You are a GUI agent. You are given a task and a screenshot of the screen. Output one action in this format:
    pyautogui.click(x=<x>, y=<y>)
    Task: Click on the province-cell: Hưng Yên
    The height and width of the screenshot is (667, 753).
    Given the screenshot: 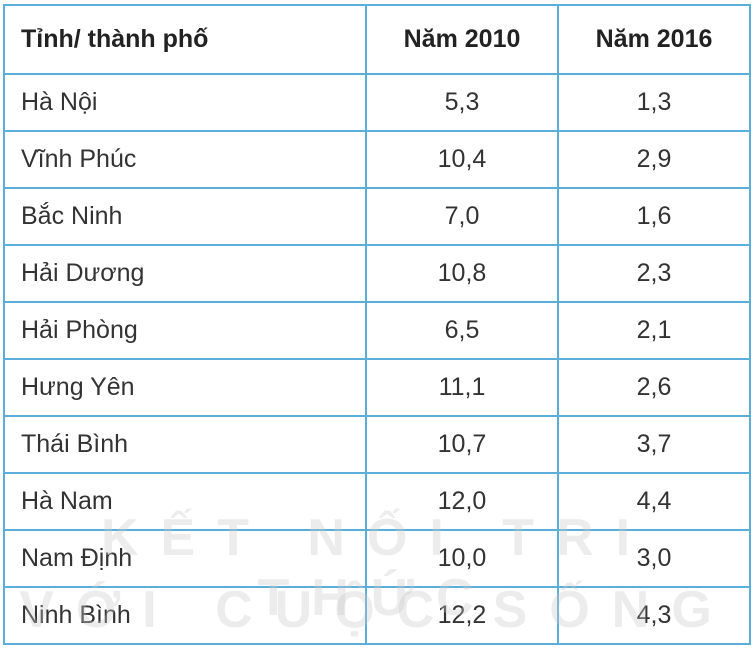 What is the action you would take?
    pyautogui.click(x=185, y=387)
    